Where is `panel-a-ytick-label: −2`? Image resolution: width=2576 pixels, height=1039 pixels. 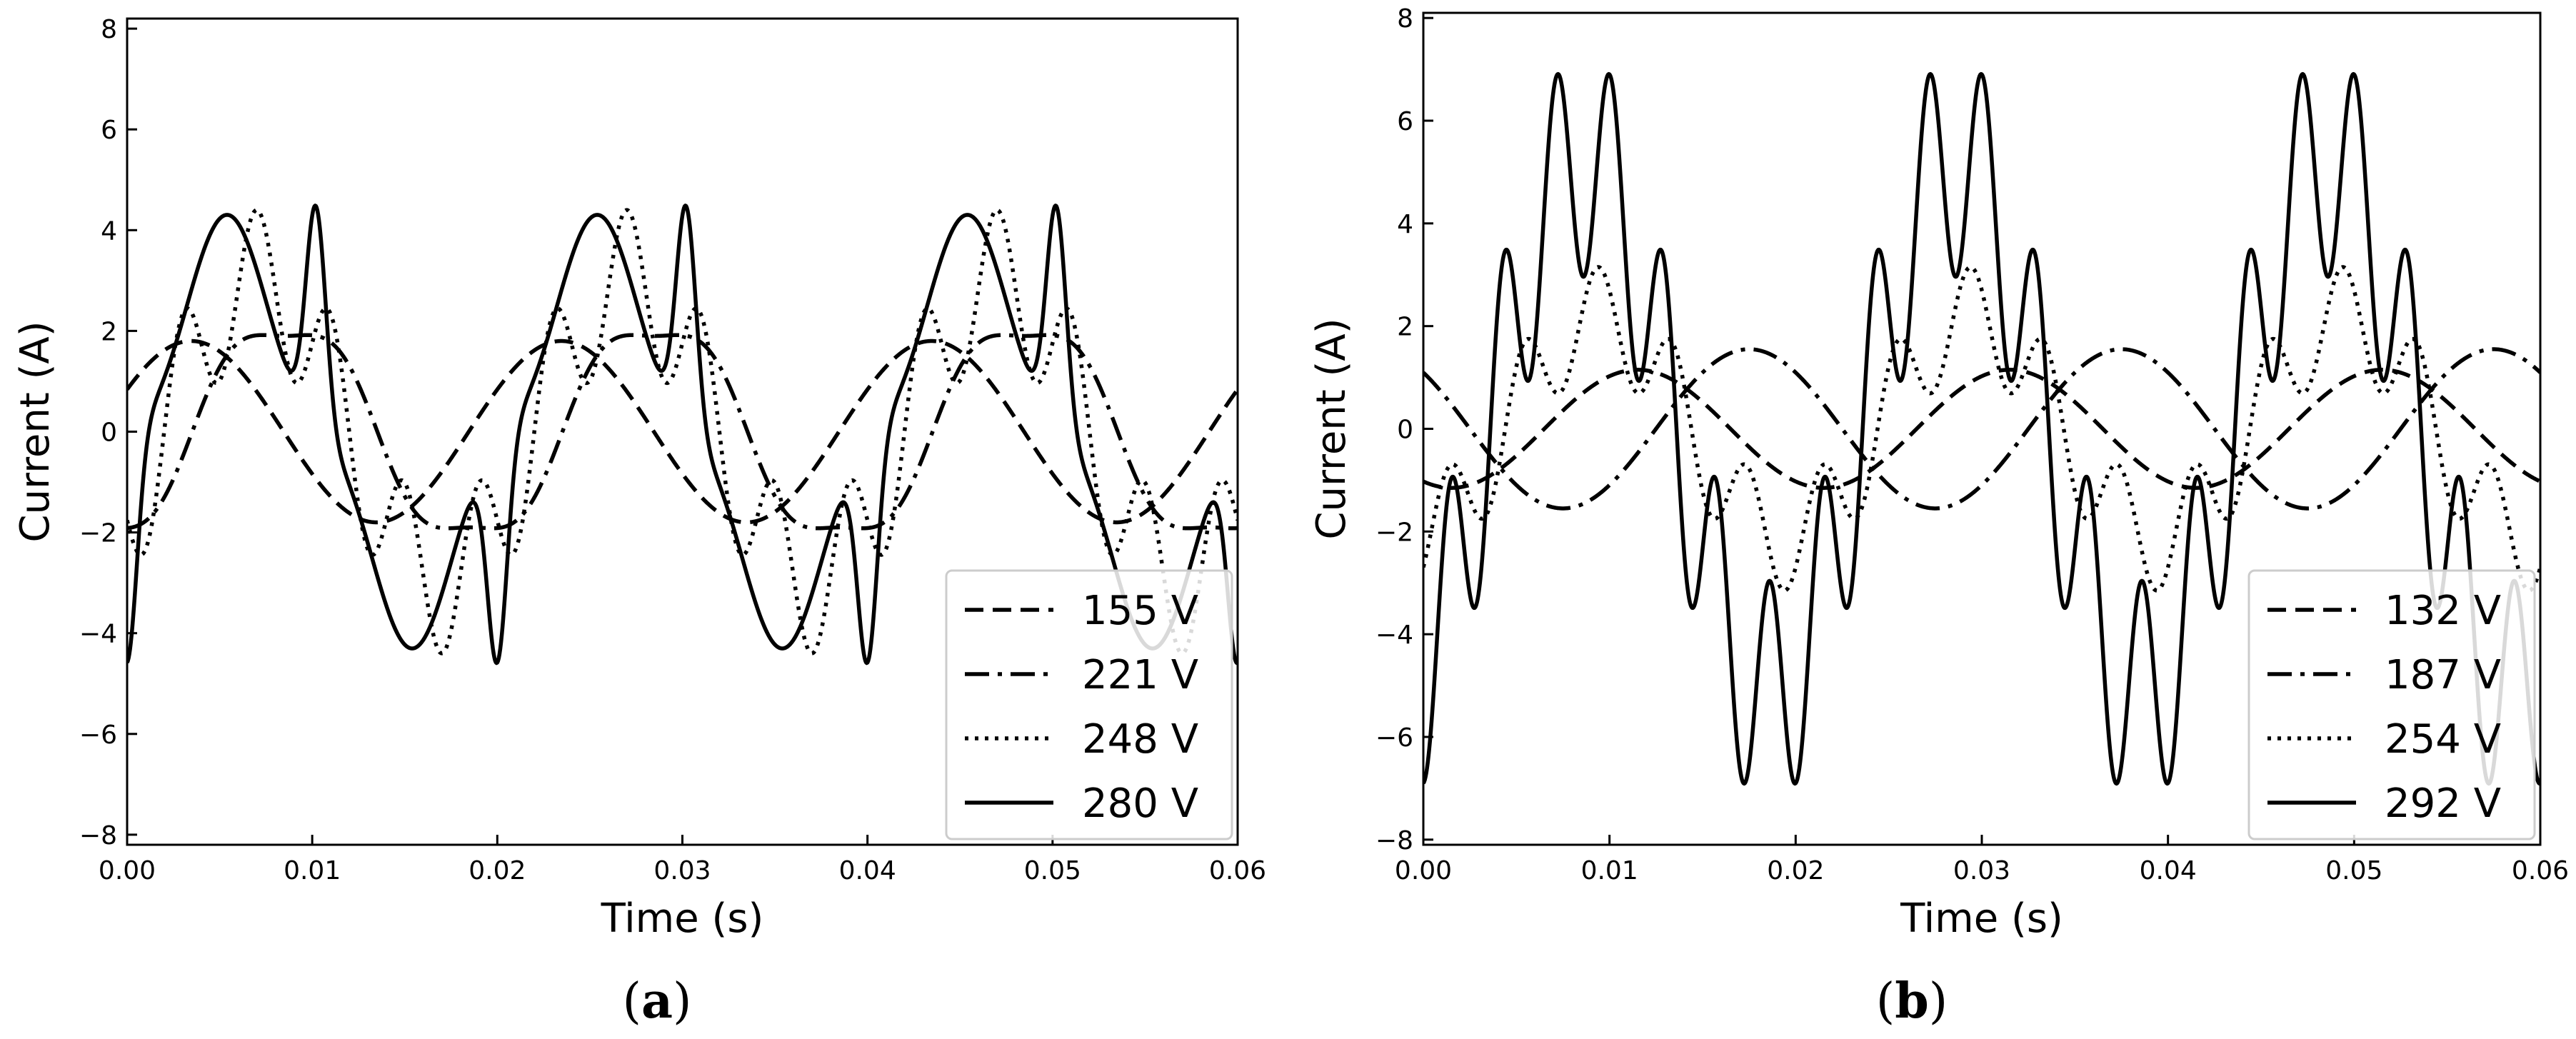 panel-a-ytick-label: −2 is located at coordinates (98, 533).